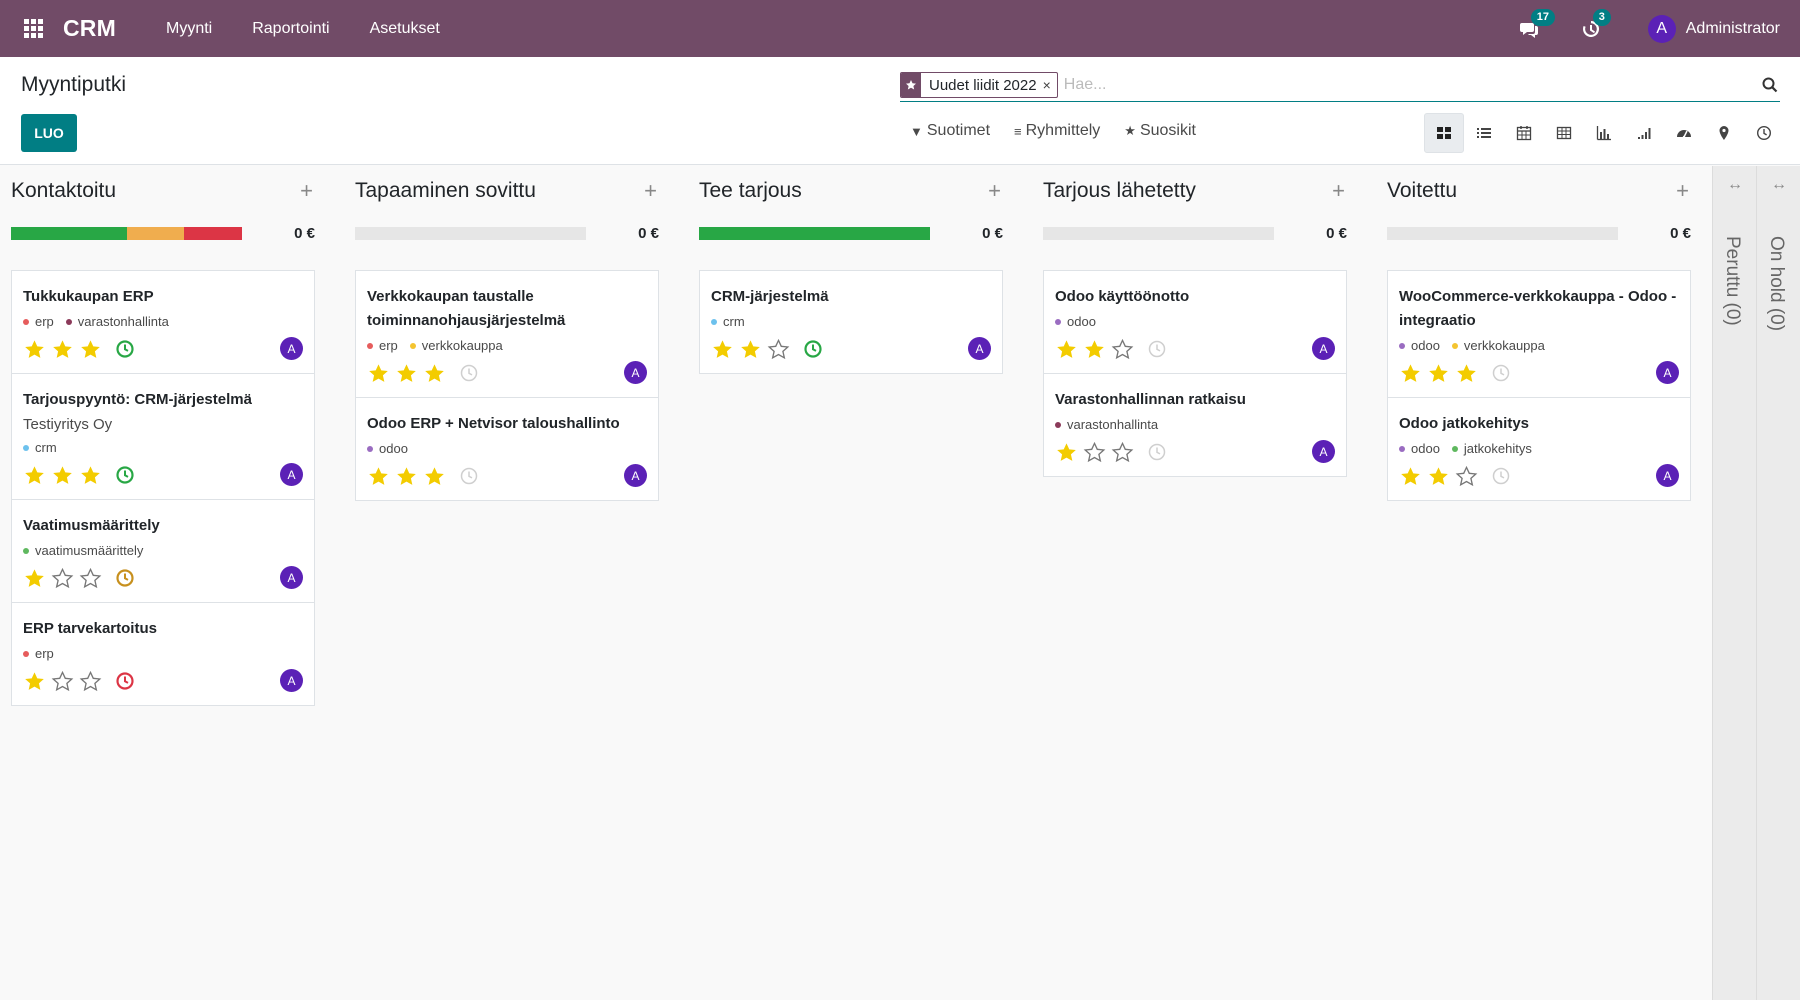  I want to click on graph-view-button, so click(1604, 133).